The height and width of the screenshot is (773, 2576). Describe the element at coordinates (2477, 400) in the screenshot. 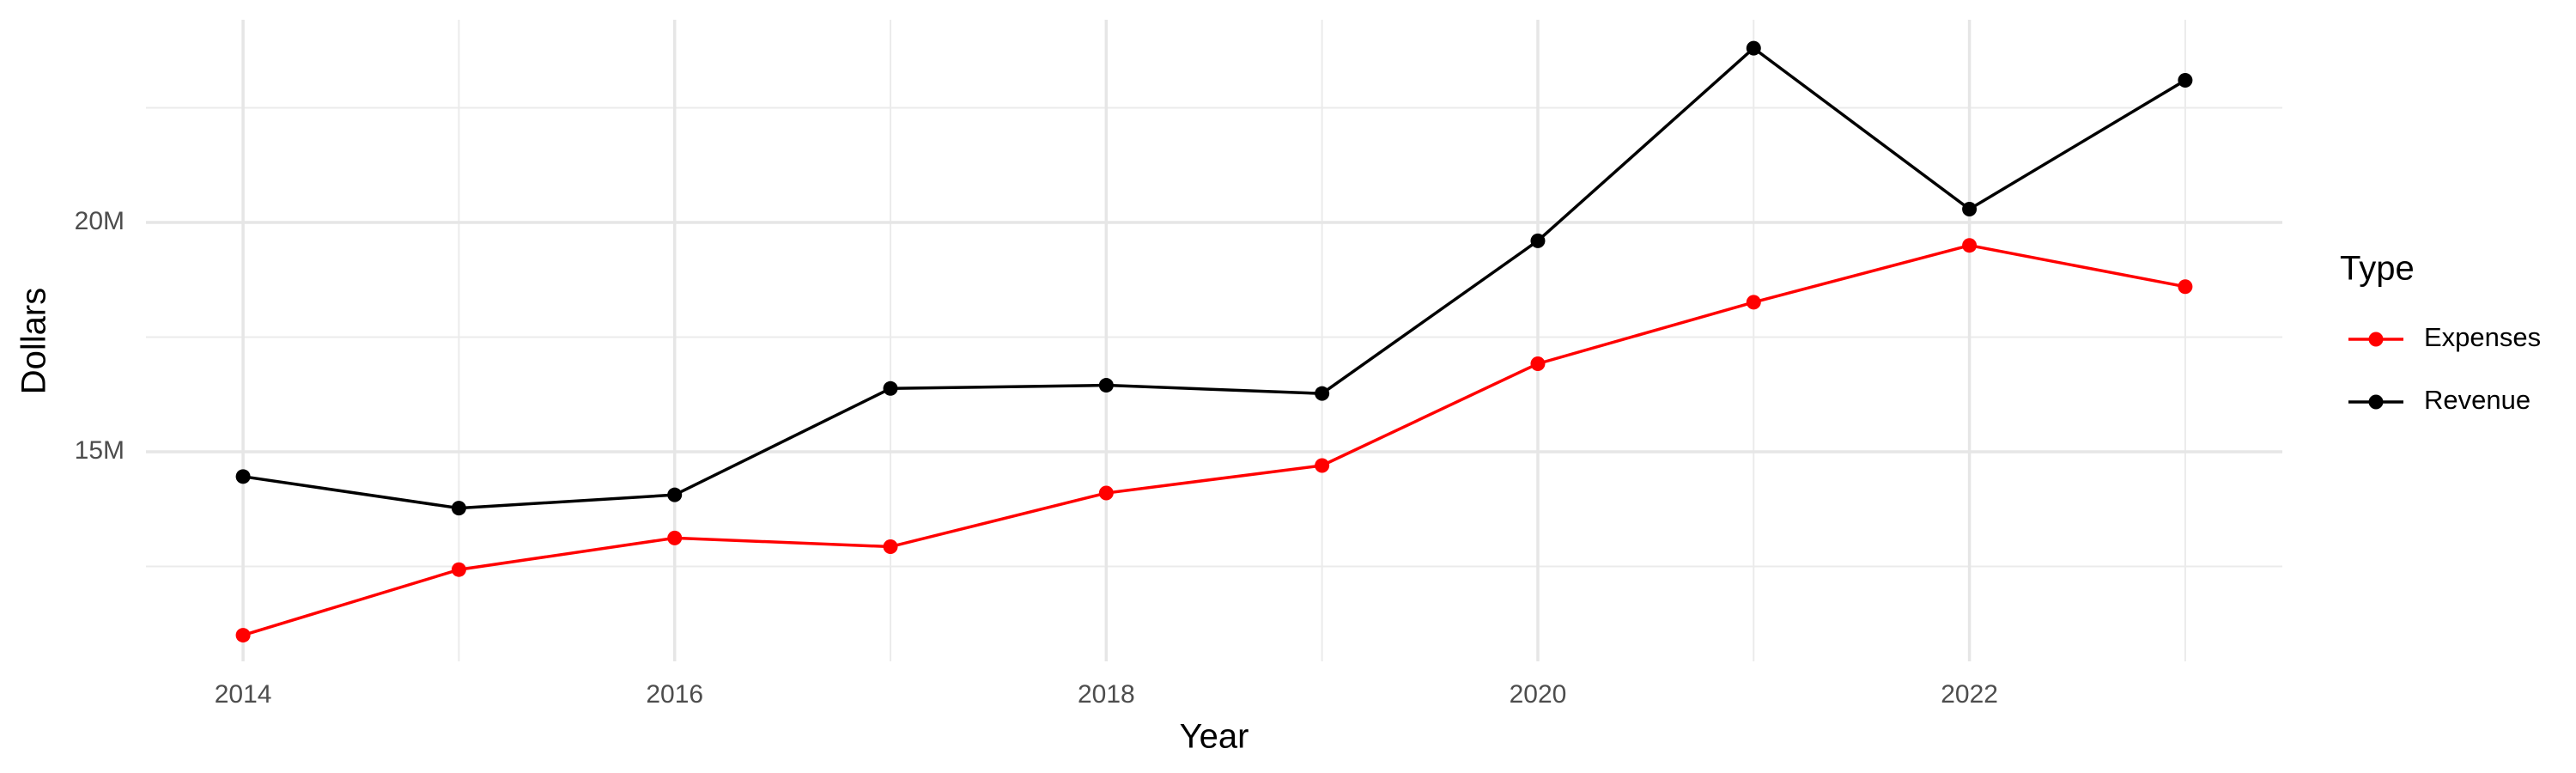

I see `legend-label: Revenue` at that location.